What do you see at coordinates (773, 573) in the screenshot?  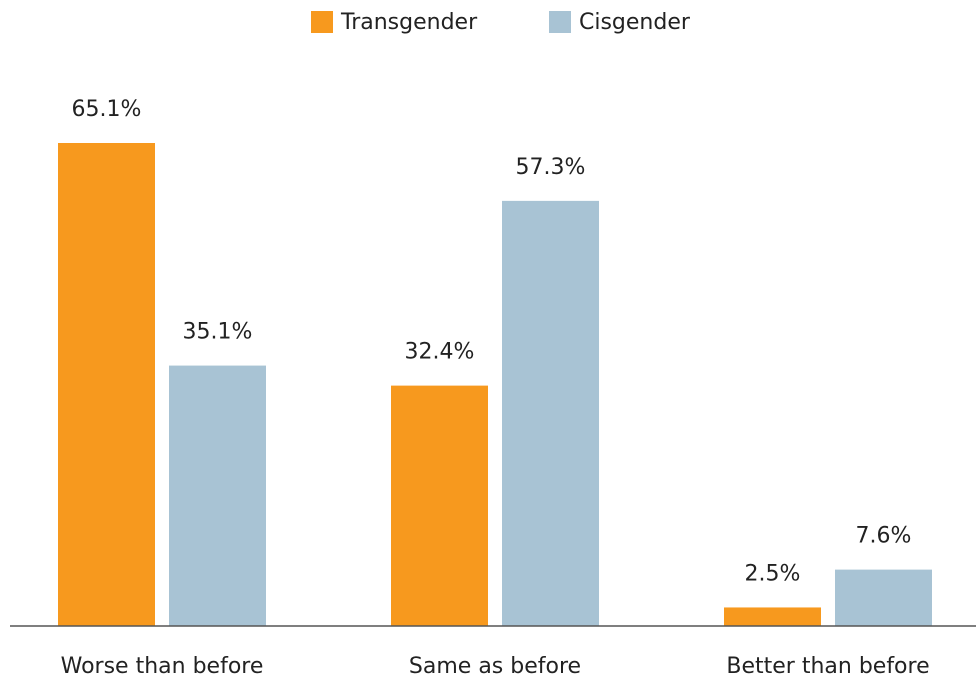 I see `value-label: 2.5%` at bounding box center [773, 573].